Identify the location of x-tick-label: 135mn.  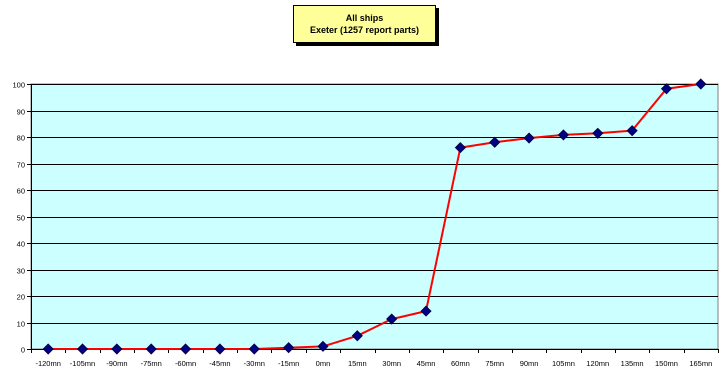
(632, 363).